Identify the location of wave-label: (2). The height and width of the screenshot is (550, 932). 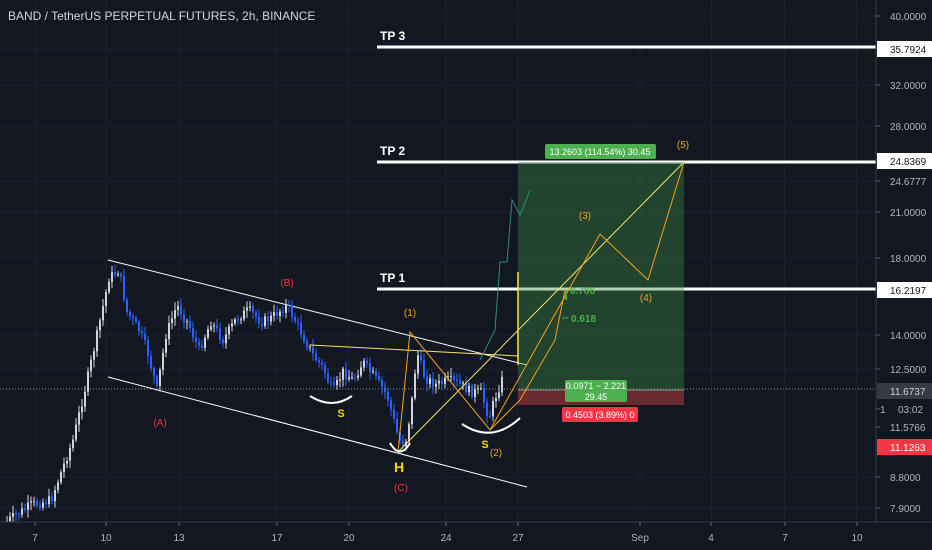
(496, 453).